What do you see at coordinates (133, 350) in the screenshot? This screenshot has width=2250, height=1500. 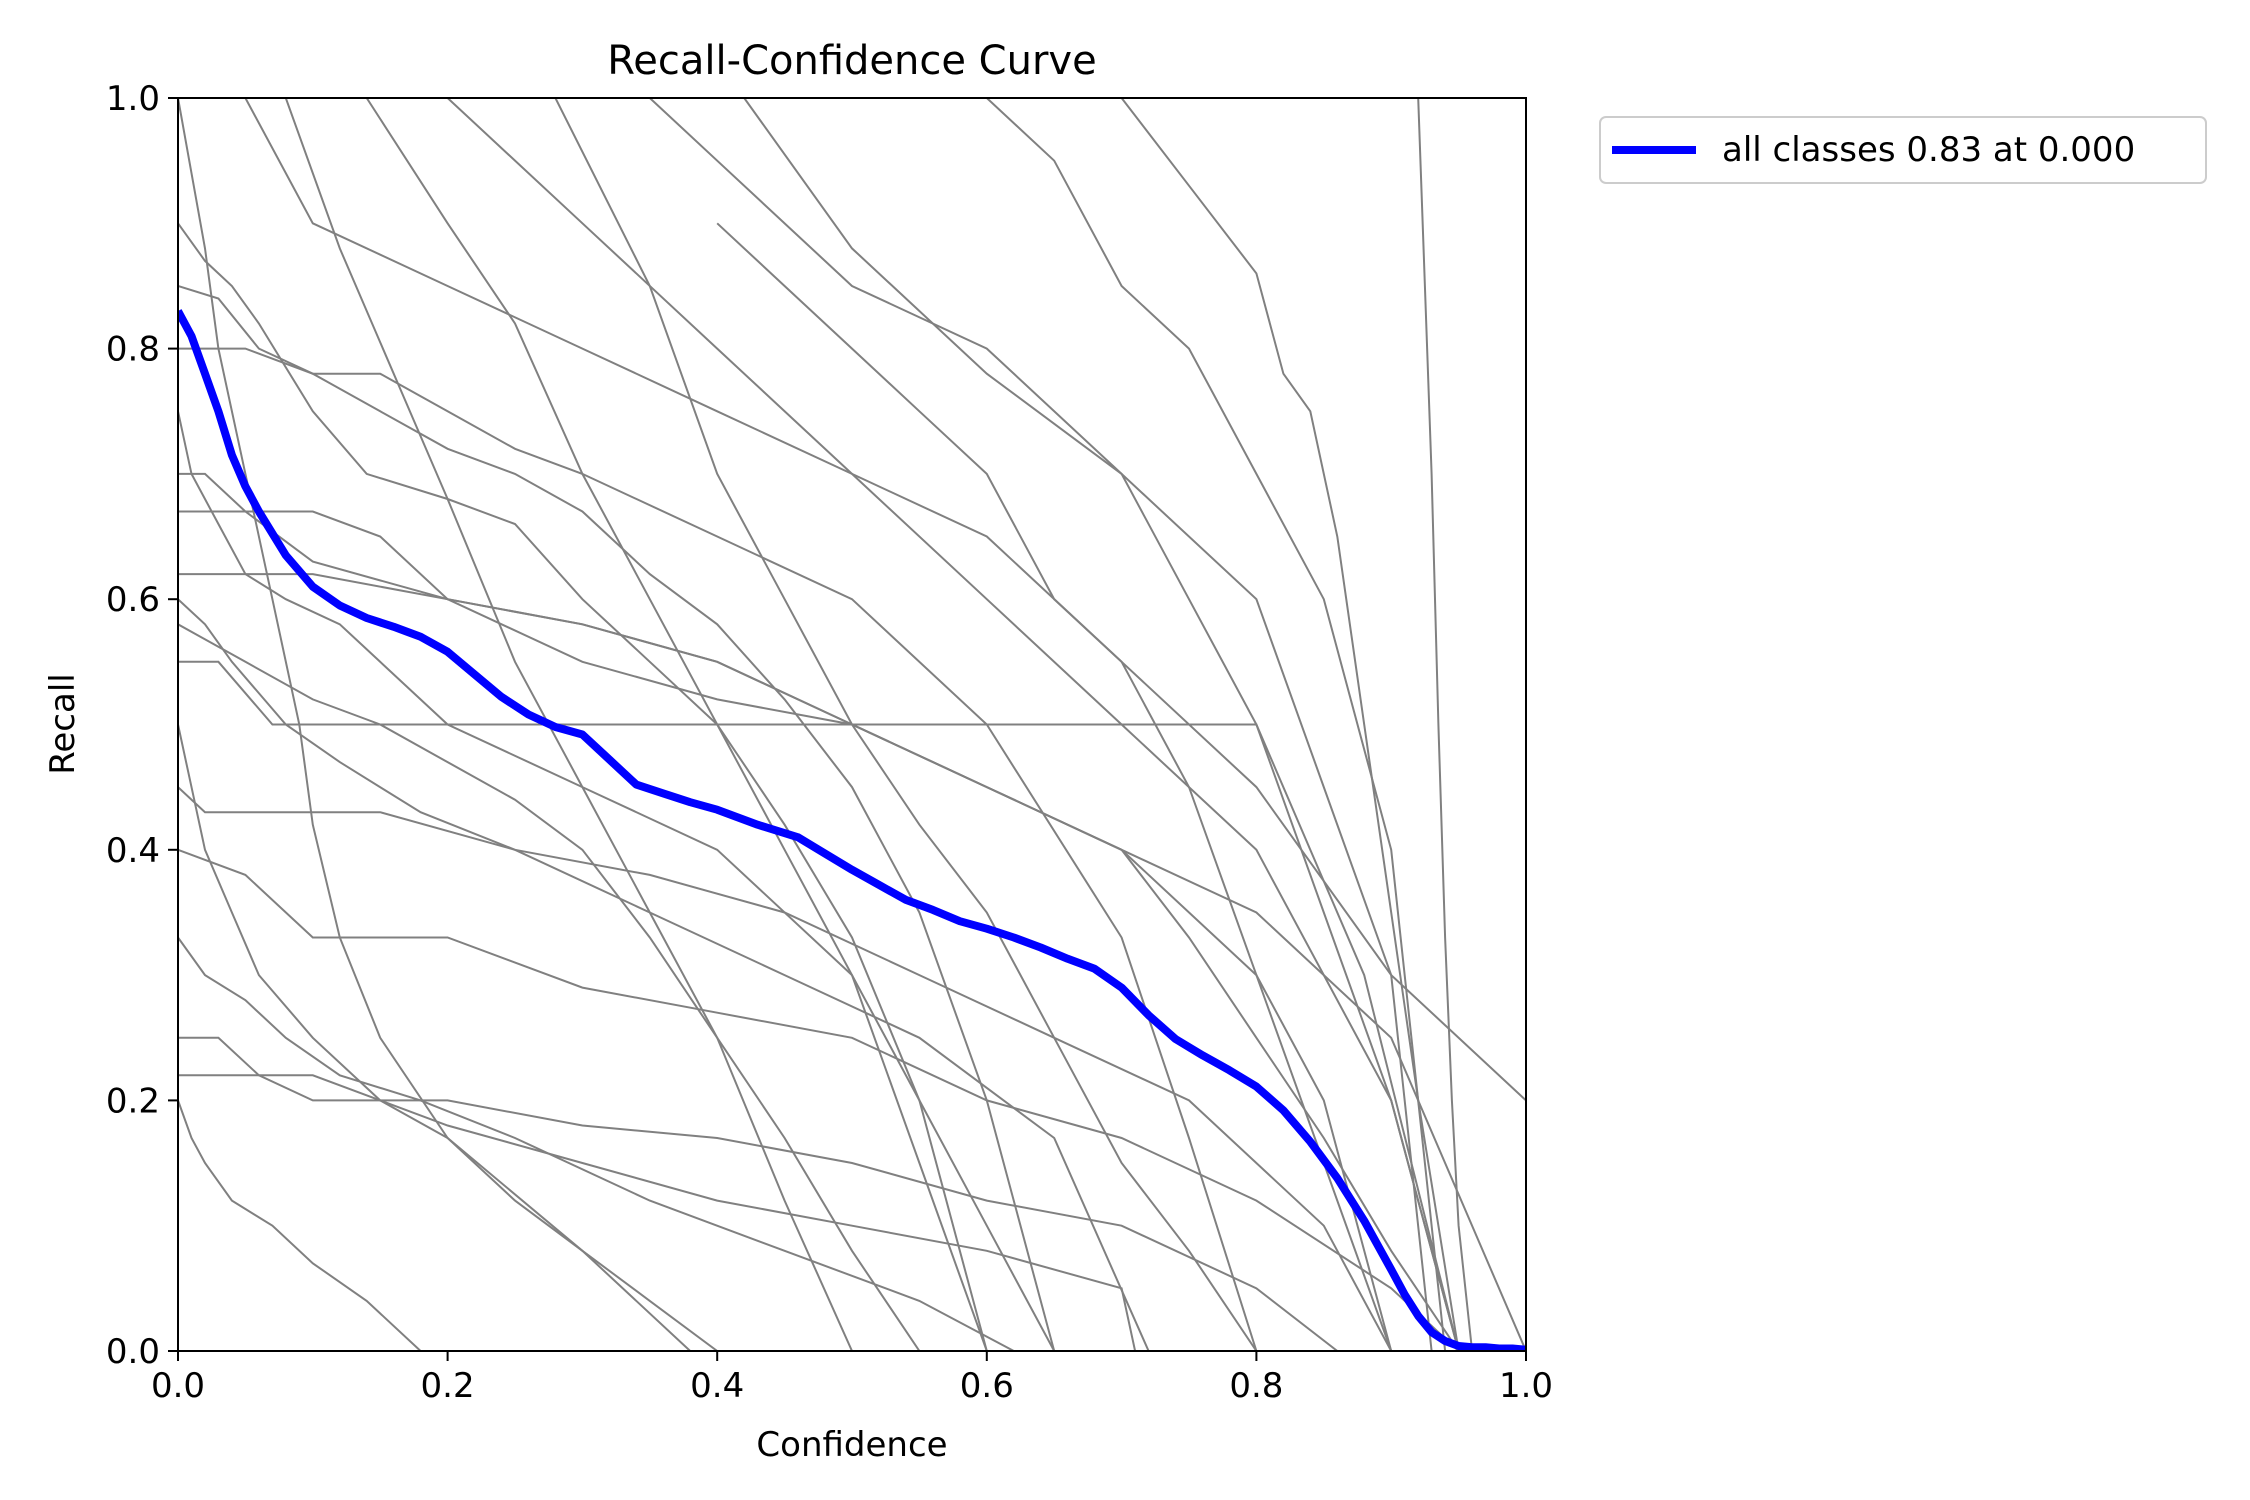 I see `y-tick-label: 0.8` at bounding box center [133, 350].